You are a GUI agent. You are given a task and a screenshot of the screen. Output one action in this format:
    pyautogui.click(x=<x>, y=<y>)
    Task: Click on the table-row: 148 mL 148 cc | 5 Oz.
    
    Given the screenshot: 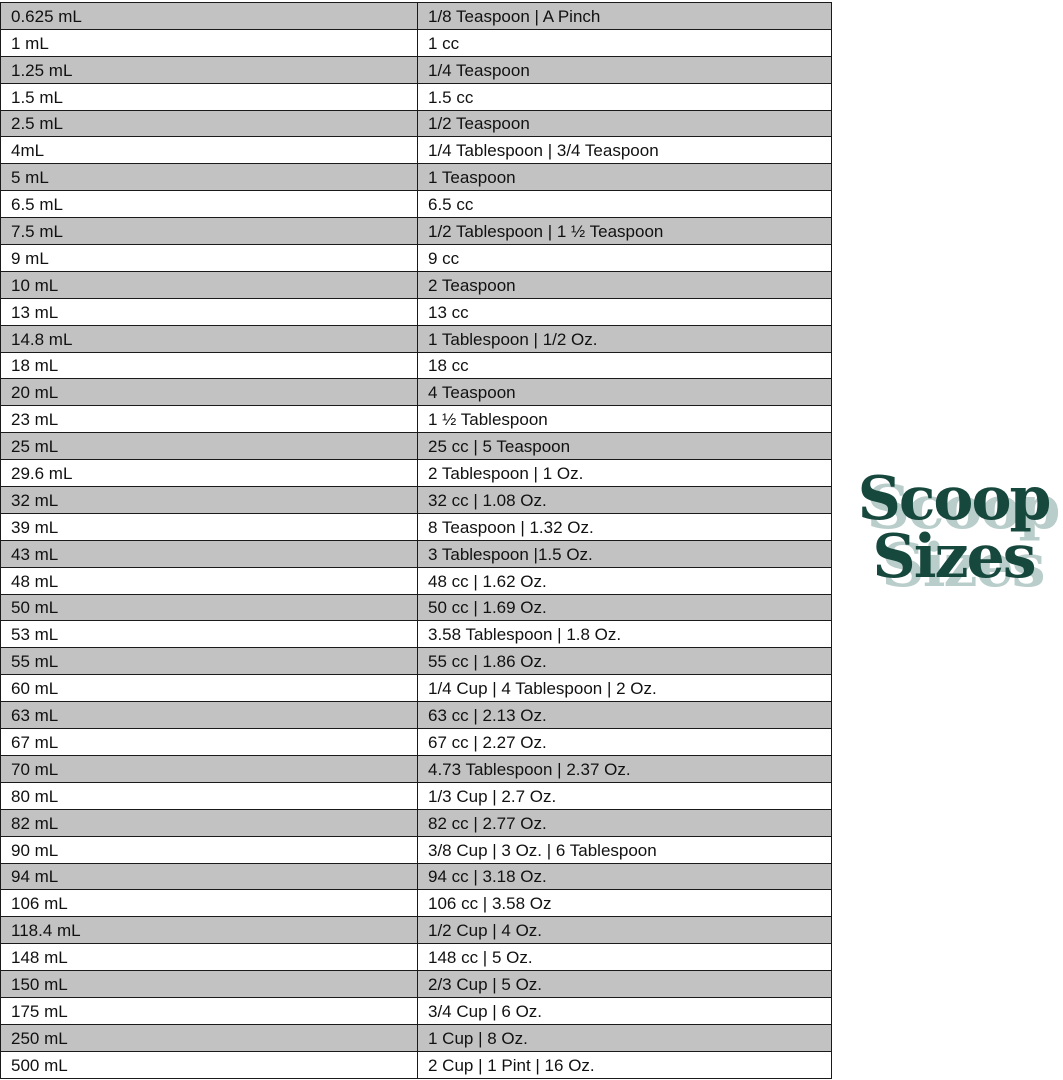 What is the action you would take?
    pyautogui.click(x=416, y=957)
    